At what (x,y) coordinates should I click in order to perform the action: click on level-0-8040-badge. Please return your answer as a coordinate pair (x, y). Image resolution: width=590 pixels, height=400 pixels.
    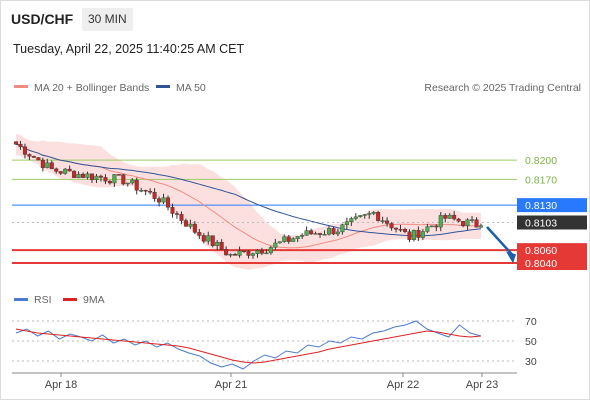
    Looking at the image, I should click on (552, 263).